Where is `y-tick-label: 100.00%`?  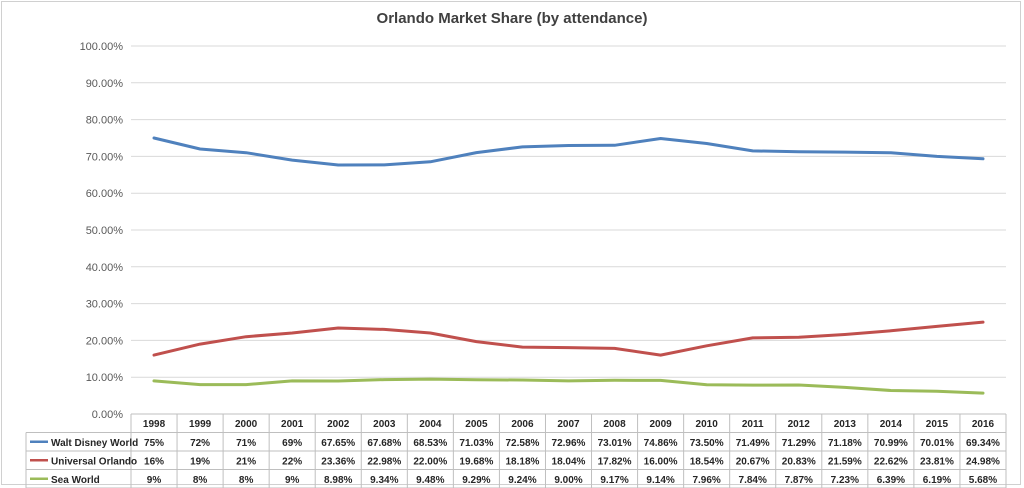 y-tick-label: 100.00% is located at coordinates (102, 47).